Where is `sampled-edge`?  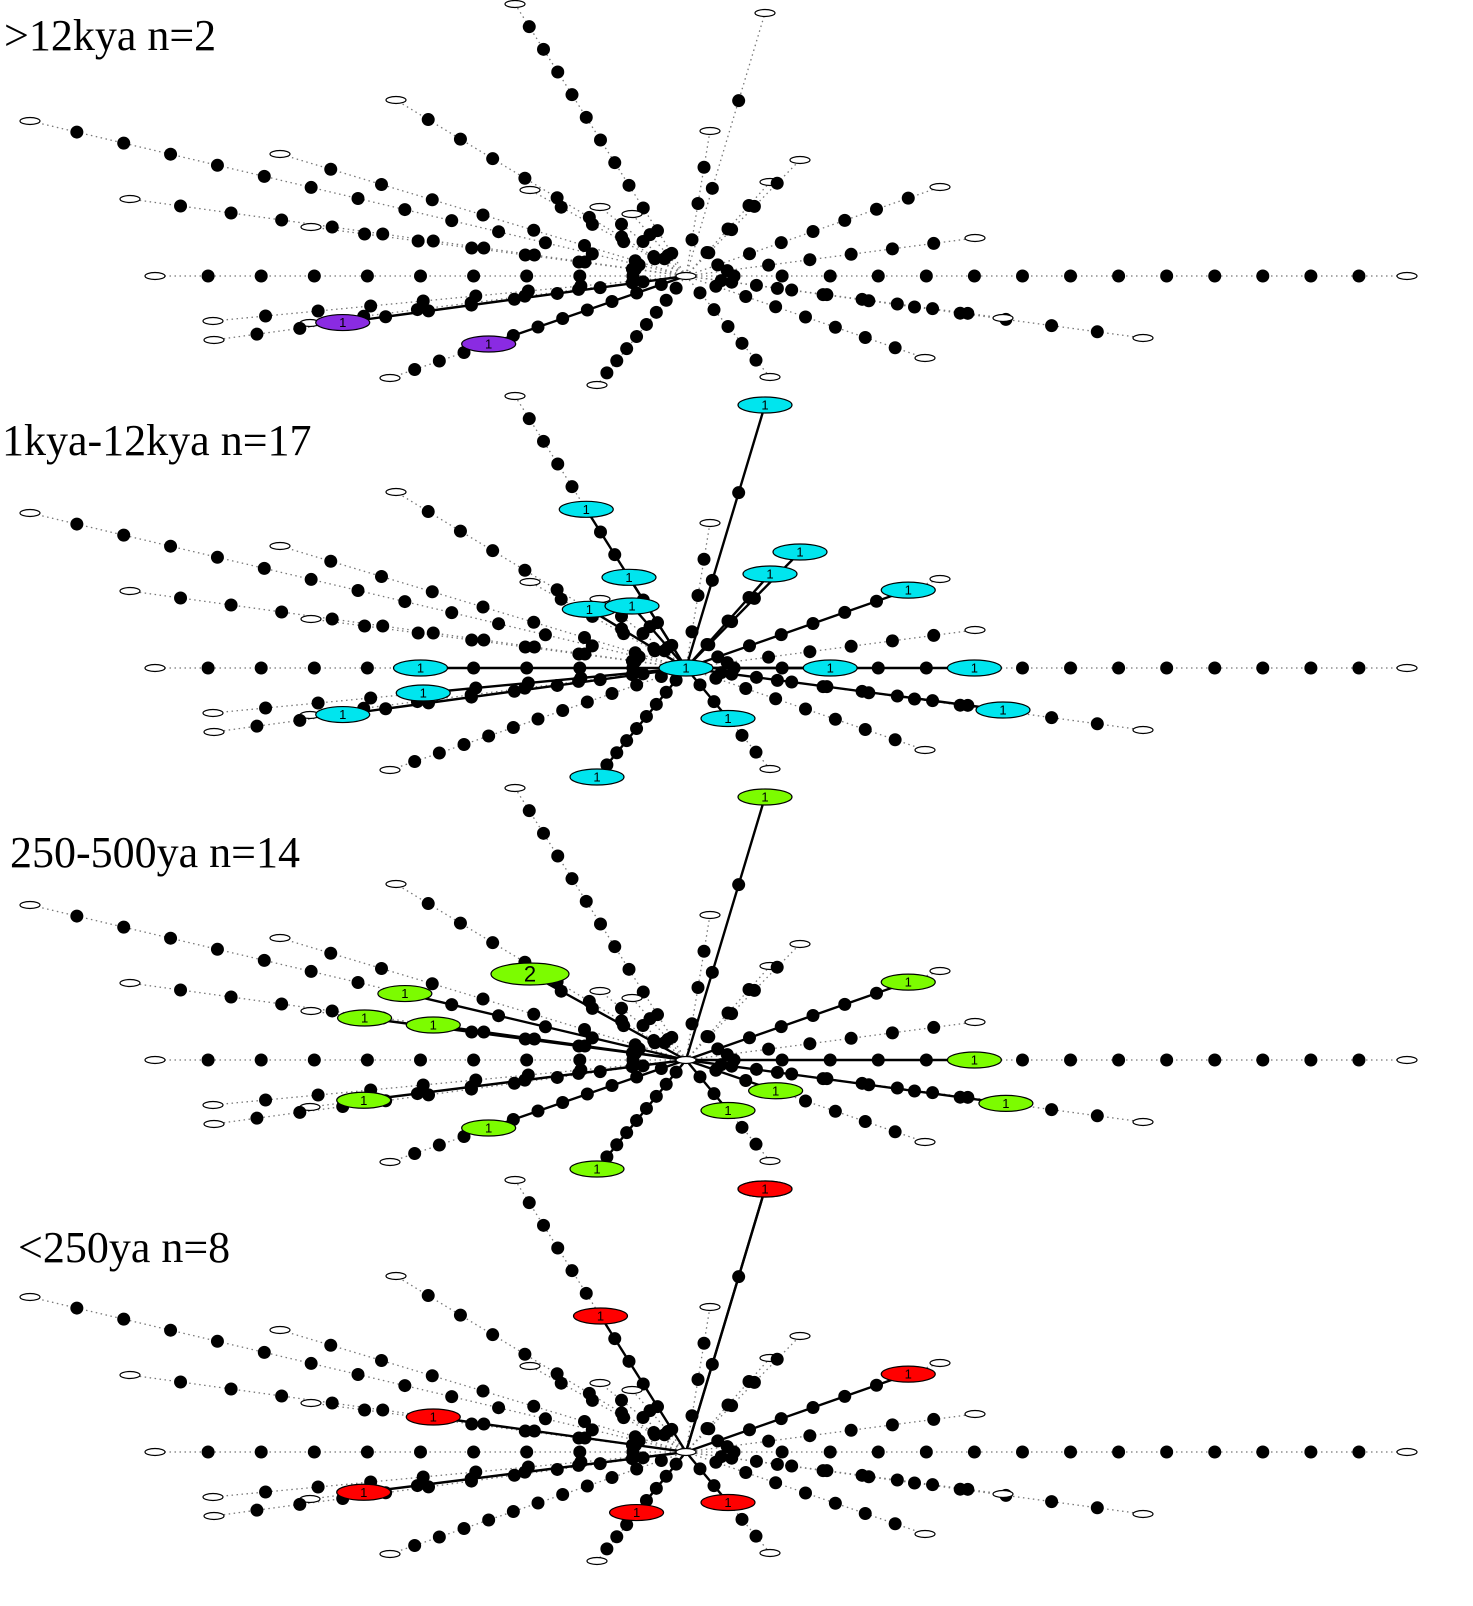 sampled-edge is located at coordinates (707, 1085).